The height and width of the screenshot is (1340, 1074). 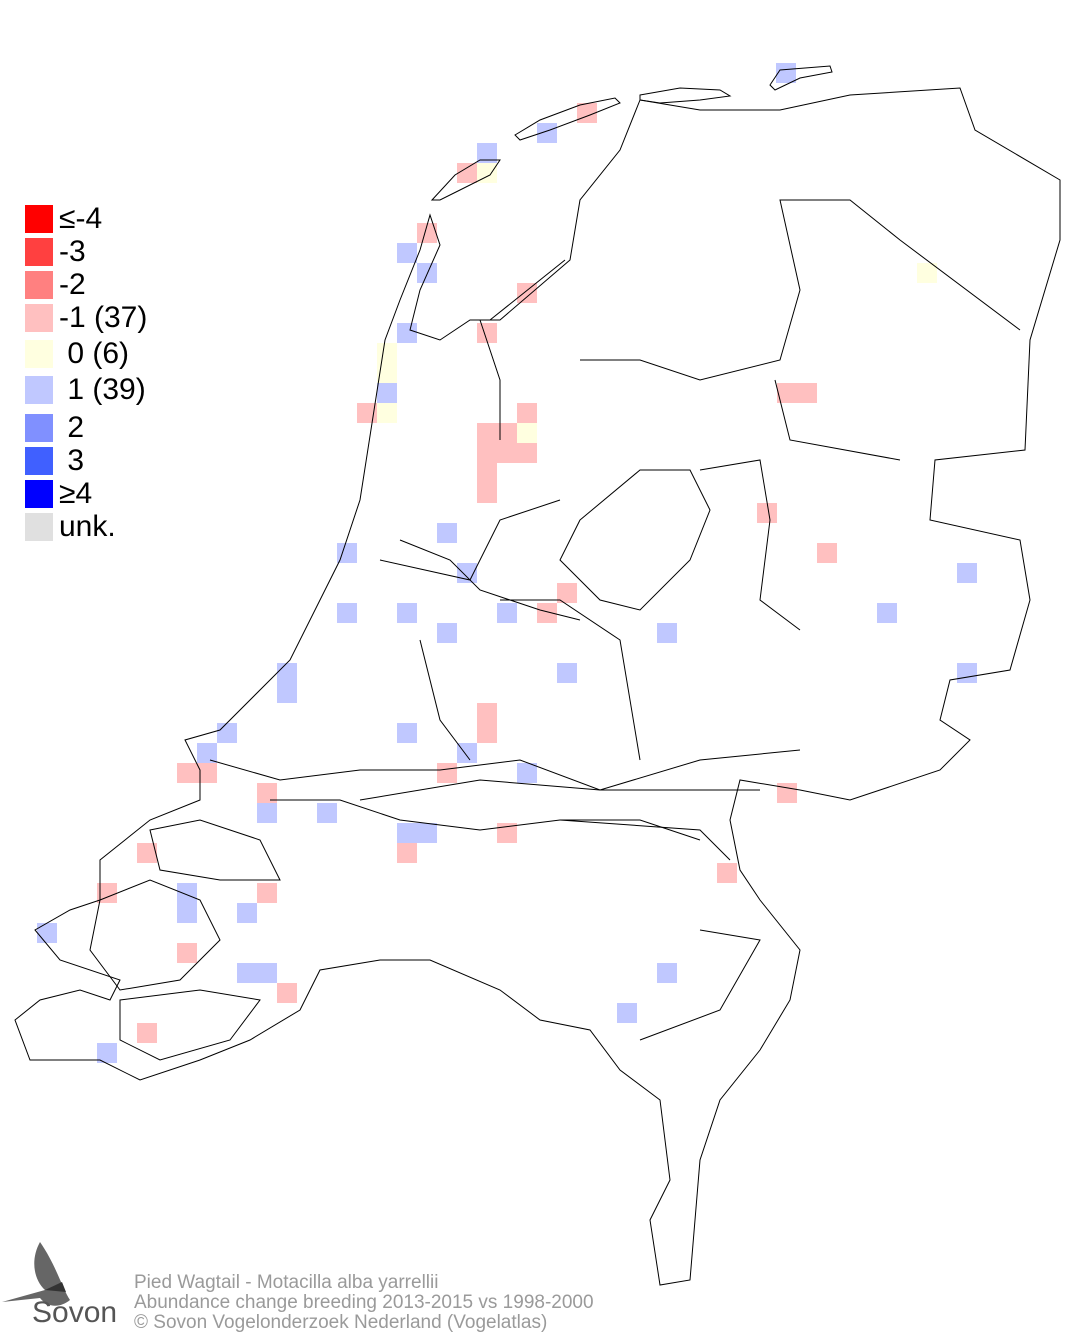 I want to click on rivers, so click(x=484, y=690).